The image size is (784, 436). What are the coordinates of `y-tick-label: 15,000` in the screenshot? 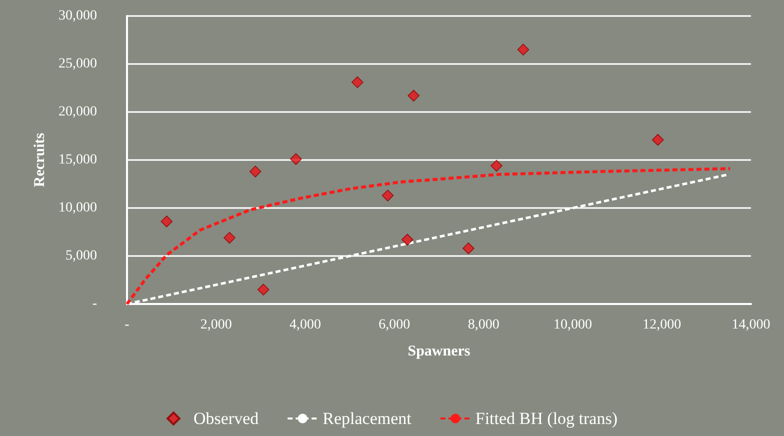 It's located at (77, 160).